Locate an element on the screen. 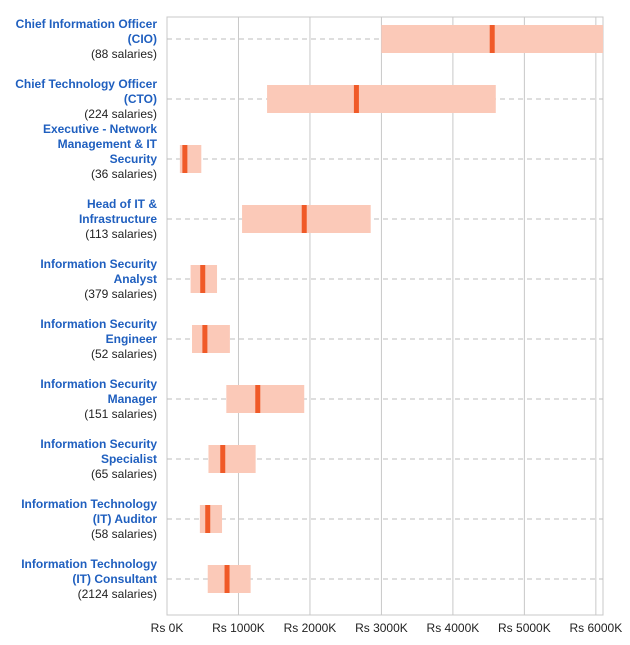 Image resolution: width=630 pixels, height=645 pixels. x-tick-label: Rs 2000K is located at coordinates (310, 628).